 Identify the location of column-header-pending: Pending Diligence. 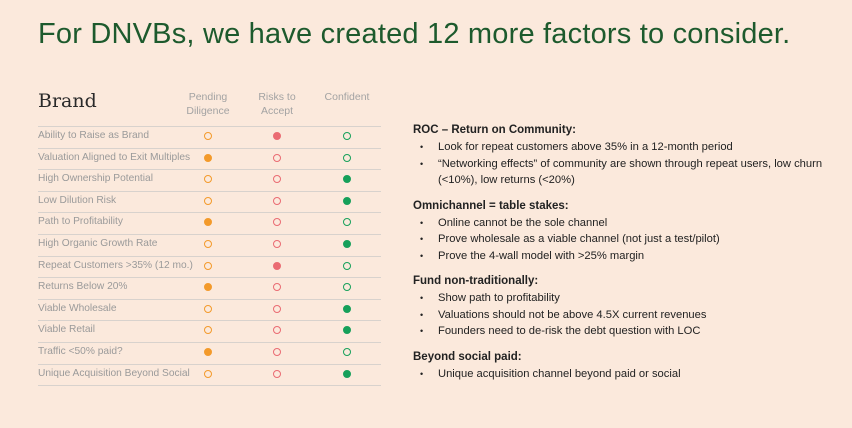
(208, 104).